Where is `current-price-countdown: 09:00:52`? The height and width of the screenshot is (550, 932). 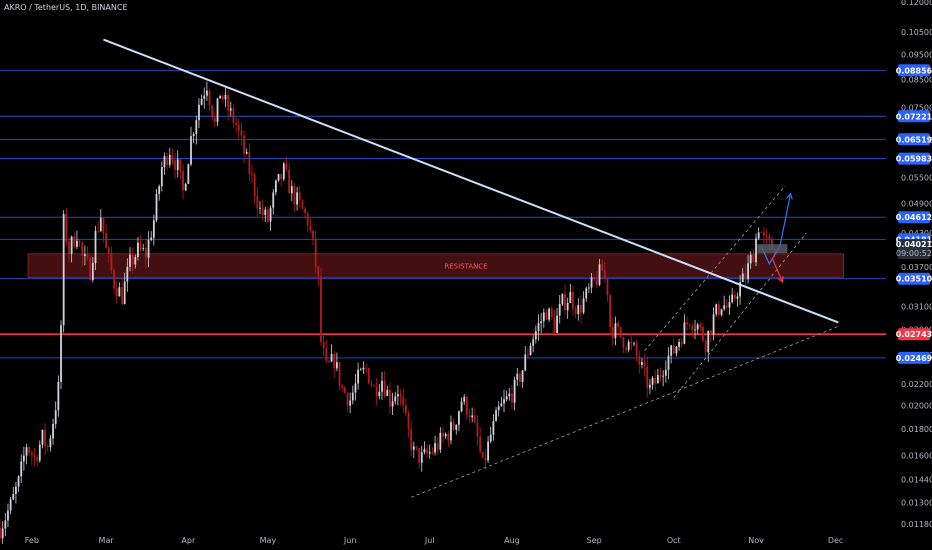 current-price-countdown: 09:00:52 is located at coordinates (914, 253).